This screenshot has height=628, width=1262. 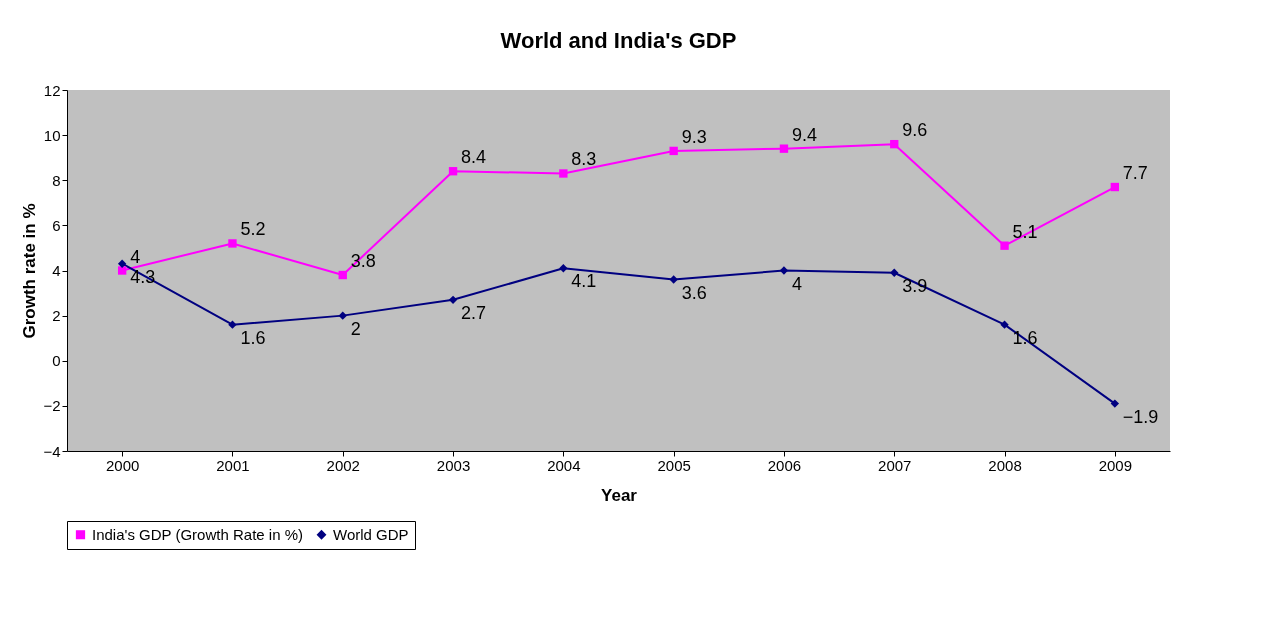 I want to click on data-label: −1.9, so click(x=1140, y=416).